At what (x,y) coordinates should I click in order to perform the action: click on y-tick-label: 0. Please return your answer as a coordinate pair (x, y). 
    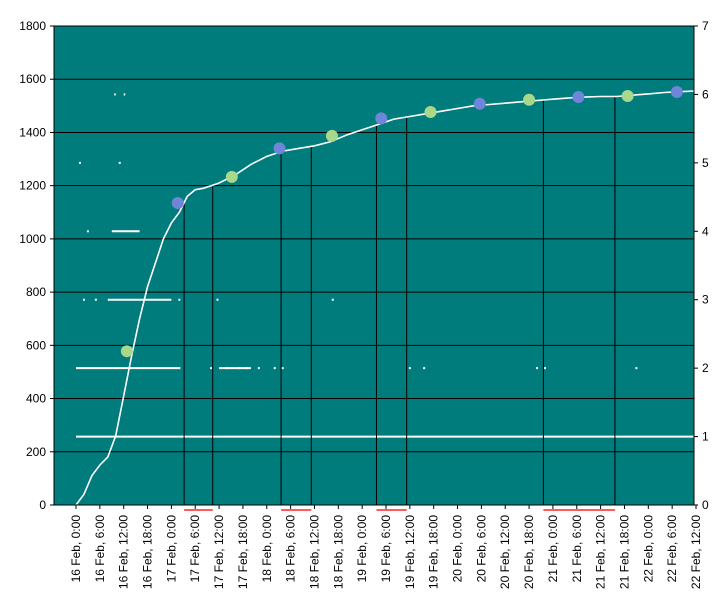
    Looking at the image, I should click on (42, 505).